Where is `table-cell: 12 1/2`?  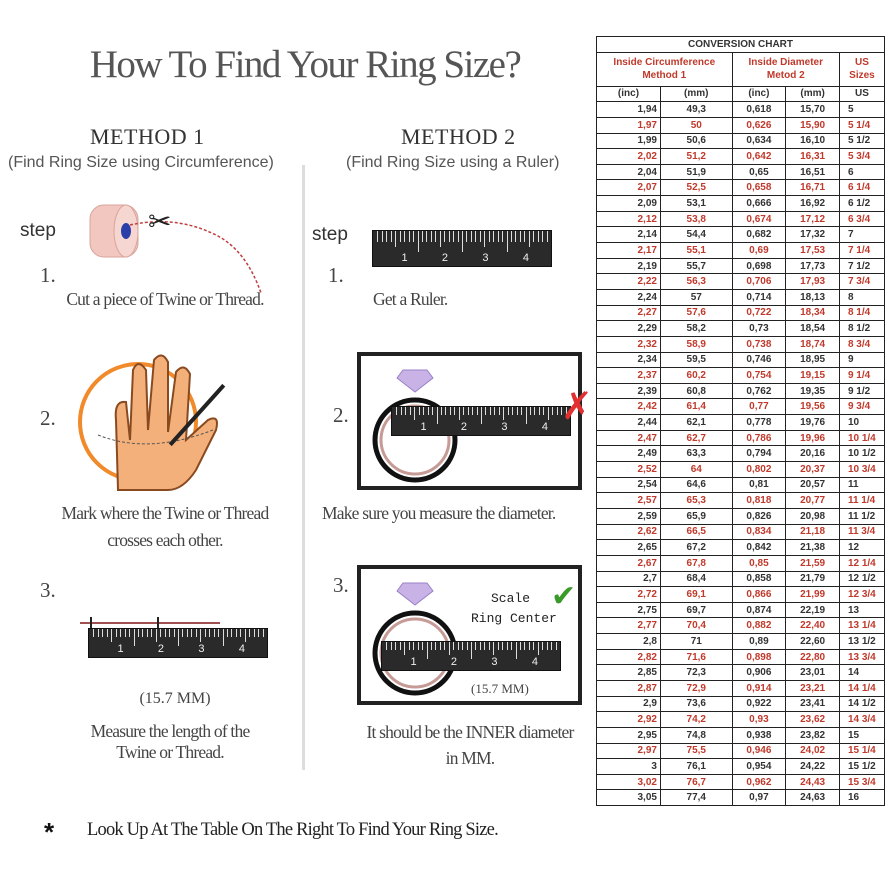 table-cell: 12 1/2 is located at coordinates (862, 579).